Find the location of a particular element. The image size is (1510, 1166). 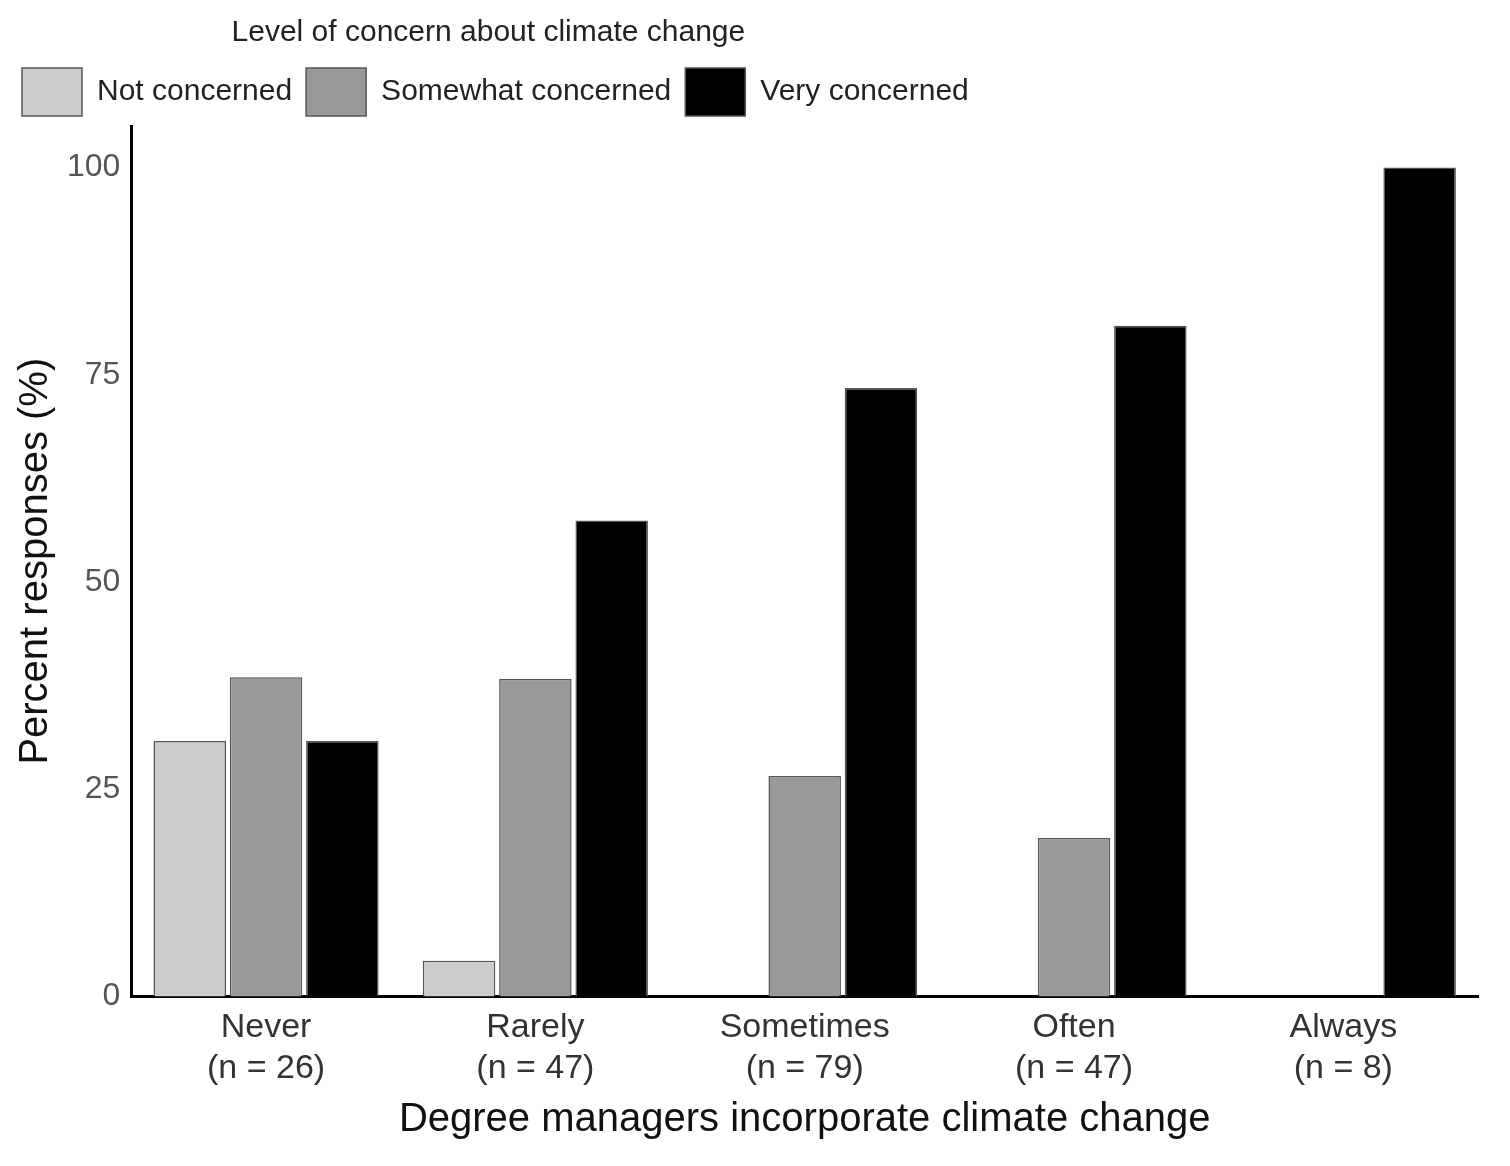

x-axis-title: Degree managers incorporate climate change is located at coordinates (804, 1117).